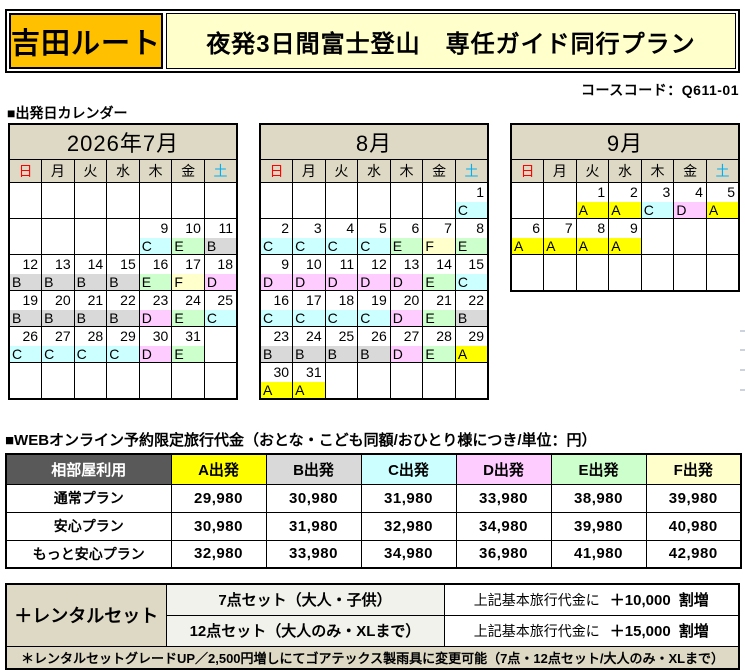 This screenshot has width=745, height=670. Describe the element at coordinates (640, 601) in the screenshot. I see `surcharge-amount: ＋10,000` at that location.